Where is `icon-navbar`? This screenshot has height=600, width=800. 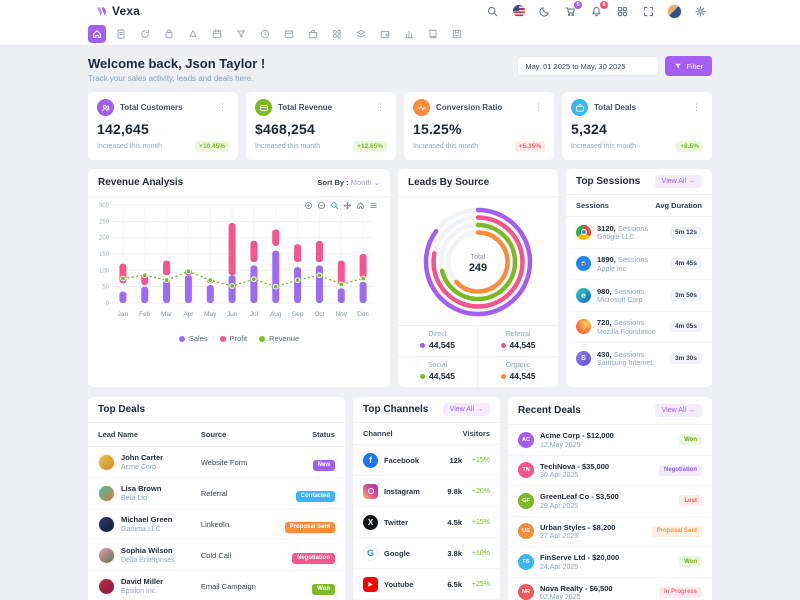 icon-navbar is located at coordinates (400, 34).